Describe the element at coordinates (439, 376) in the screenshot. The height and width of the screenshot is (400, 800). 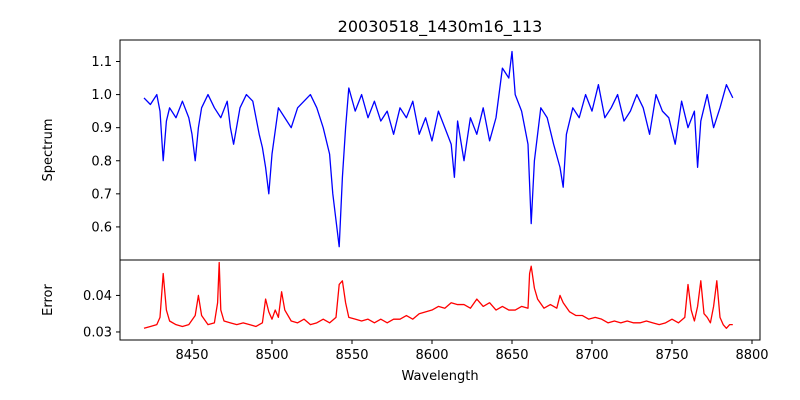
I see `x-axis-label: Wavelength` at that location.